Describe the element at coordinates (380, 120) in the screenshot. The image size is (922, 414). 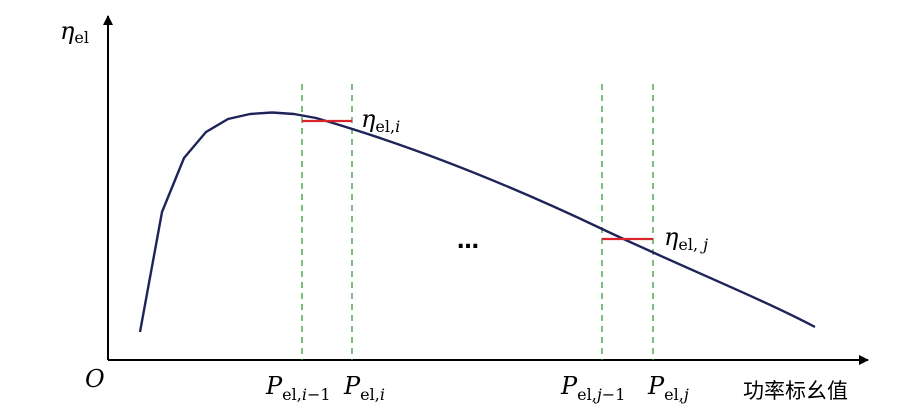
I see `efficiency-label-i: ηel,i` at that location.